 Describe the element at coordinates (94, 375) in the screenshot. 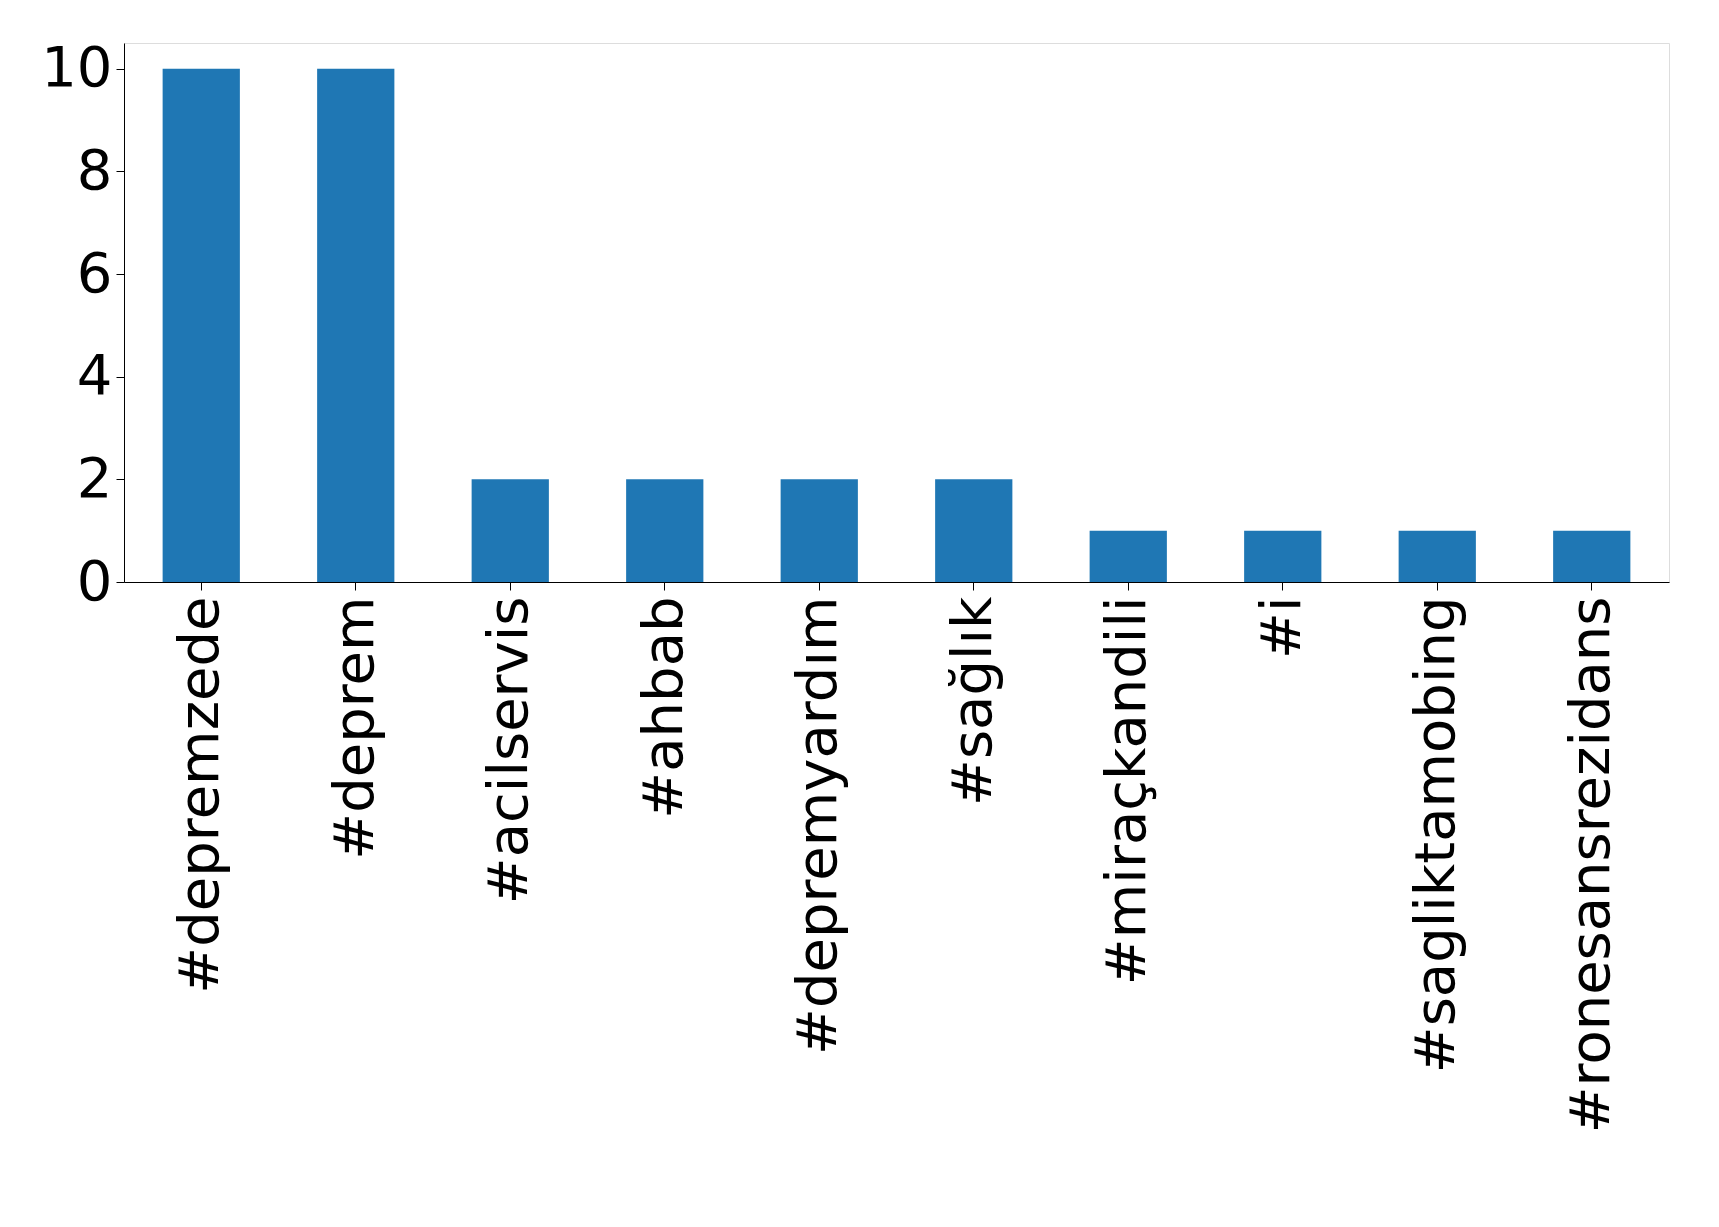

I see `y-tick-label: 4` at that location.